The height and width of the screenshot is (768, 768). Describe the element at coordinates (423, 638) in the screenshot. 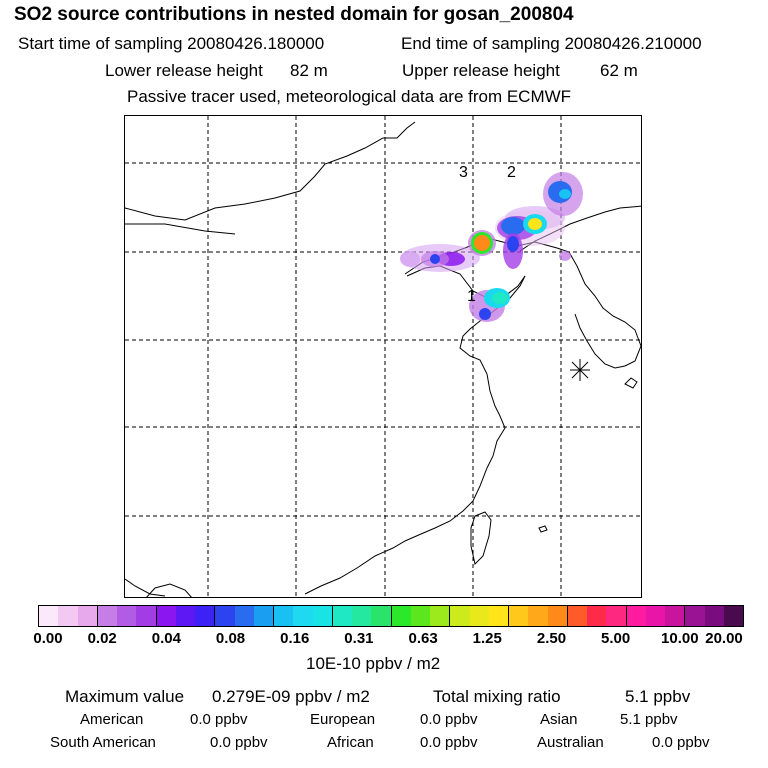

I see `colorbar-tick-label: 0.63` at that location.